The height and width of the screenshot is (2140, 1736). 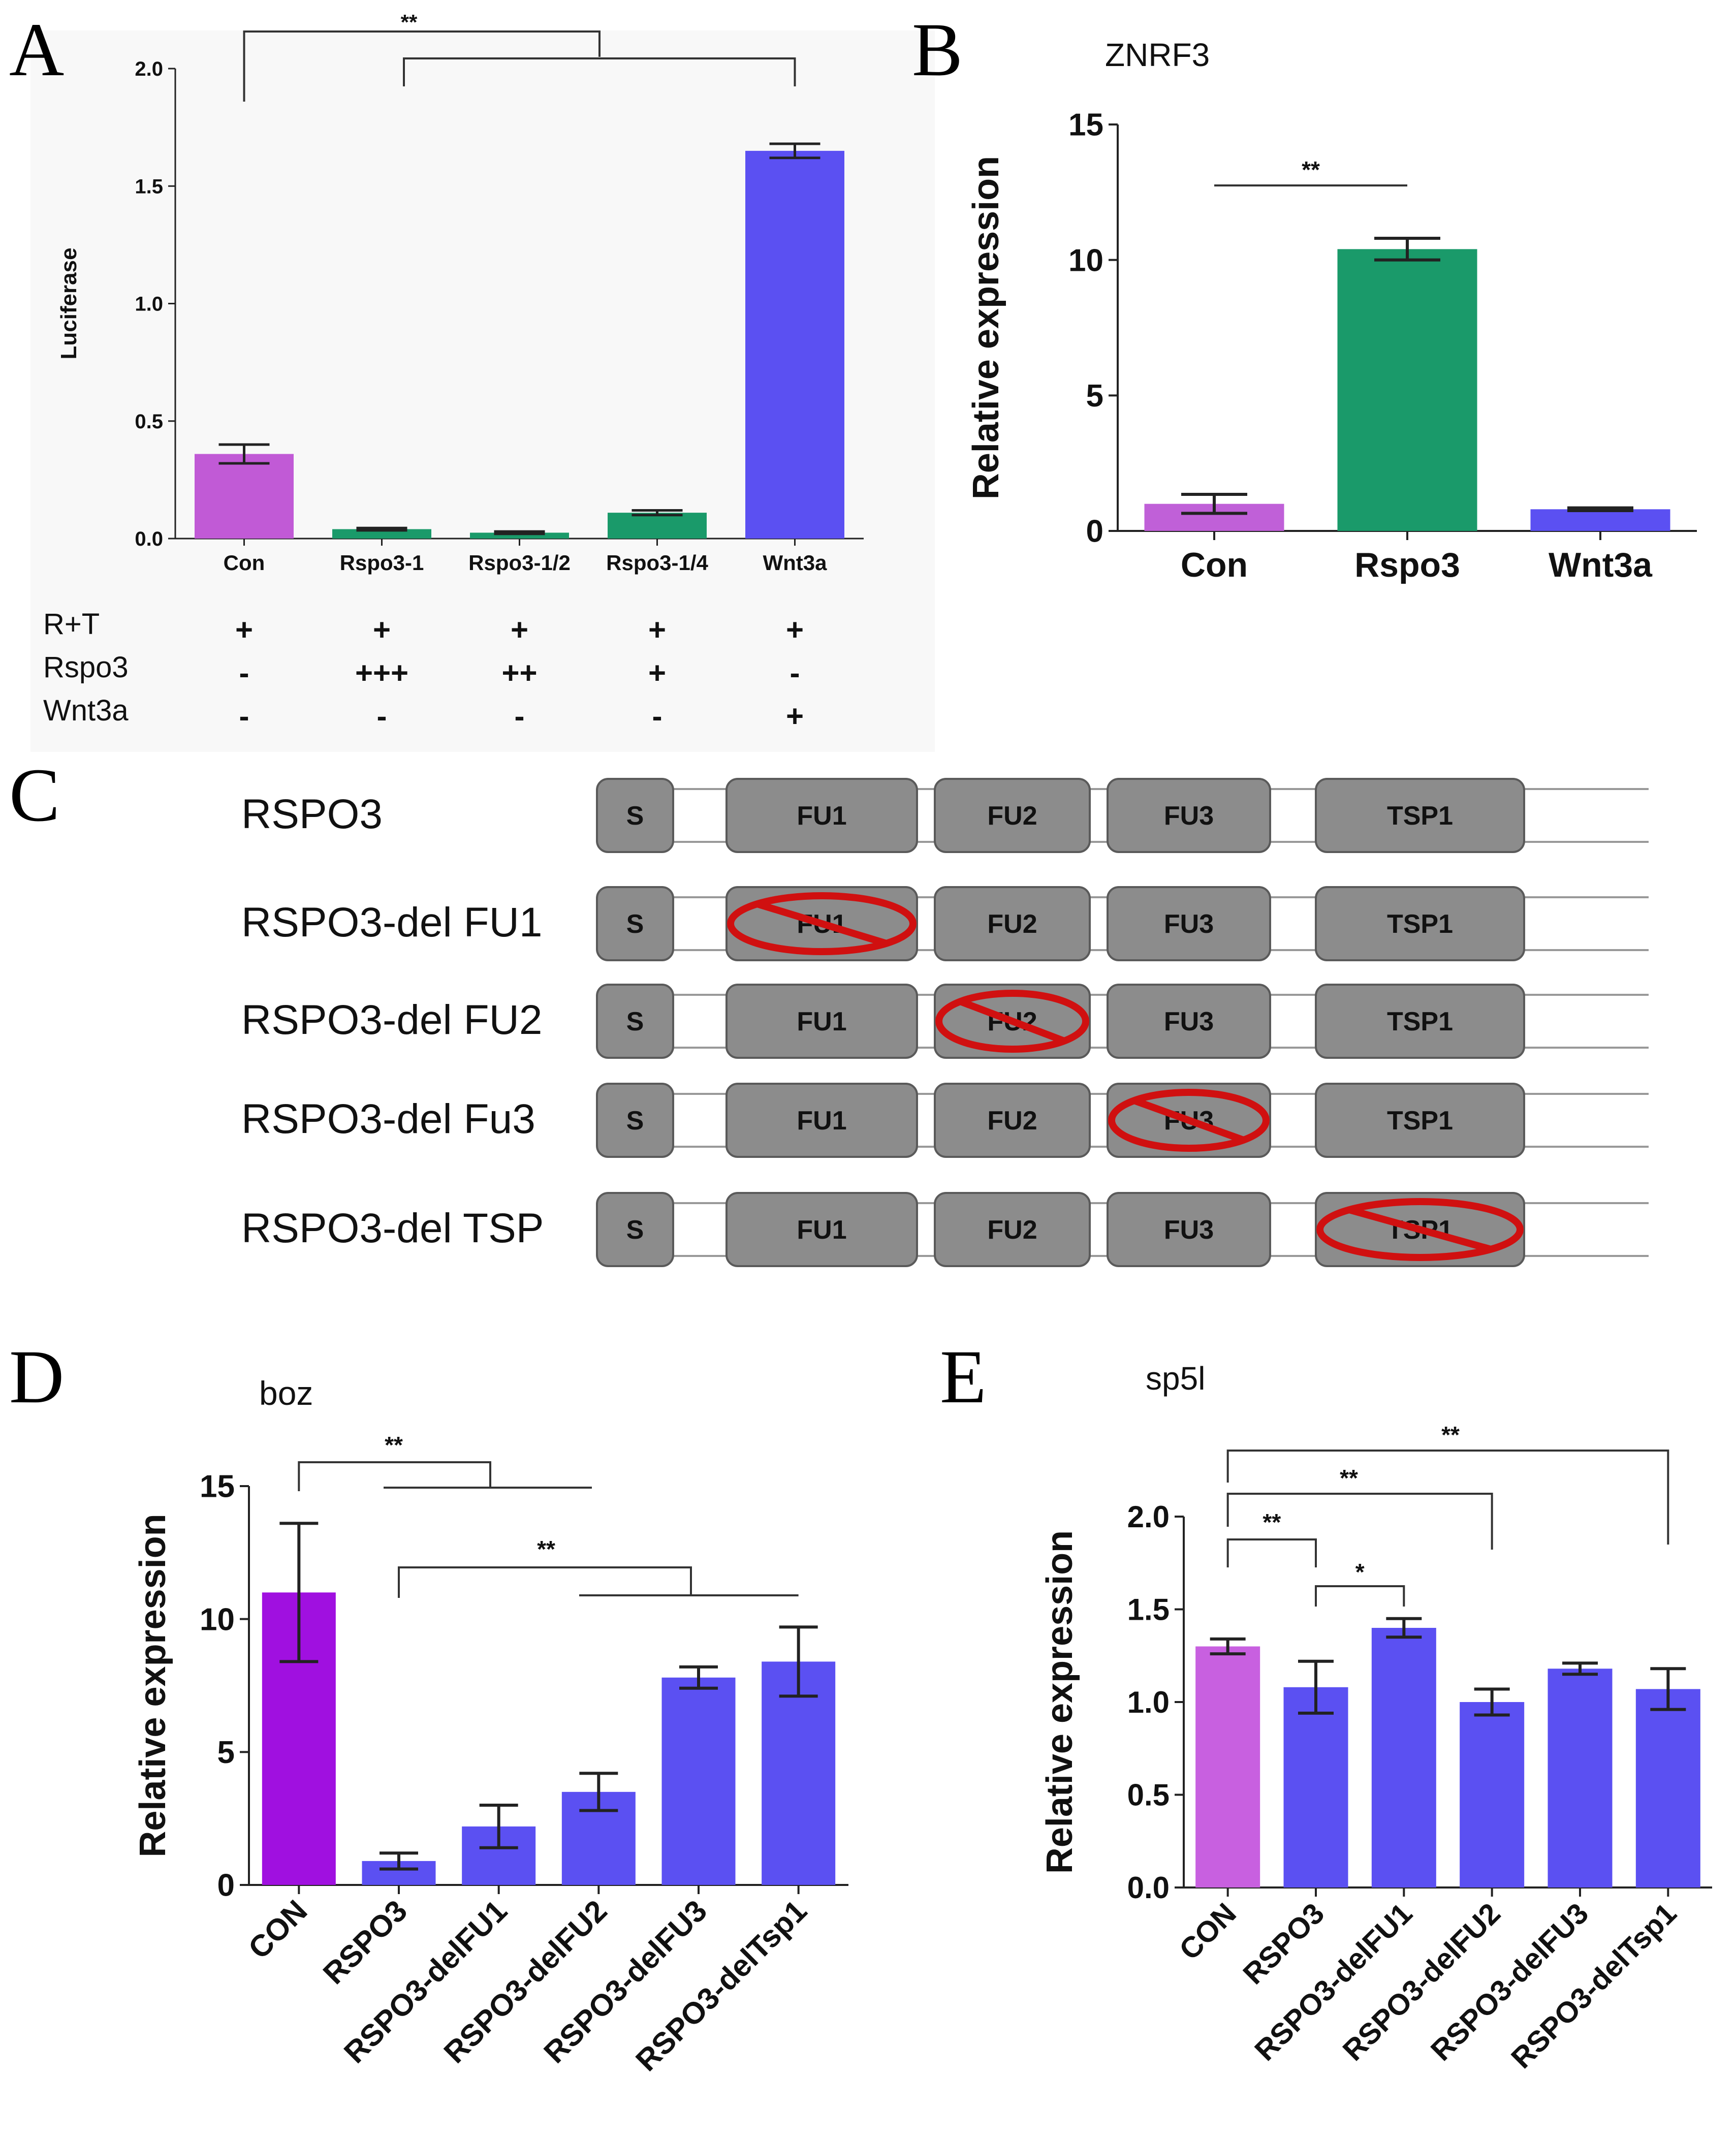 What do you see at coordinates (149, 186) in the screenshot?
I see `y-tick-label: 1.5` at bounding box center [149, 186].